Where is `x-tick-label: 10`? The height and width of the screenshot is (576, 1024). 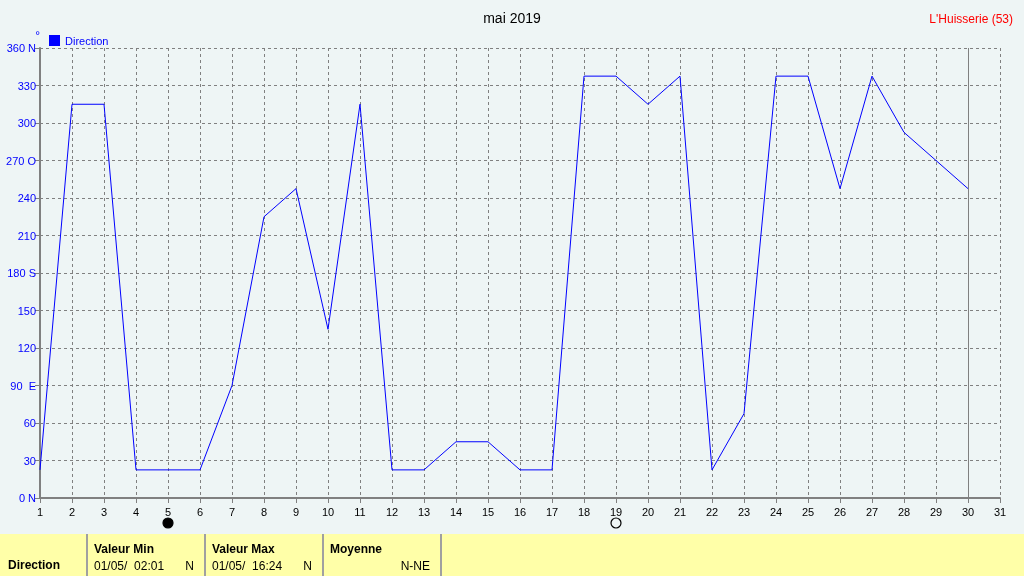 x-tick-label: 10 is located at coordinates (328, 511).